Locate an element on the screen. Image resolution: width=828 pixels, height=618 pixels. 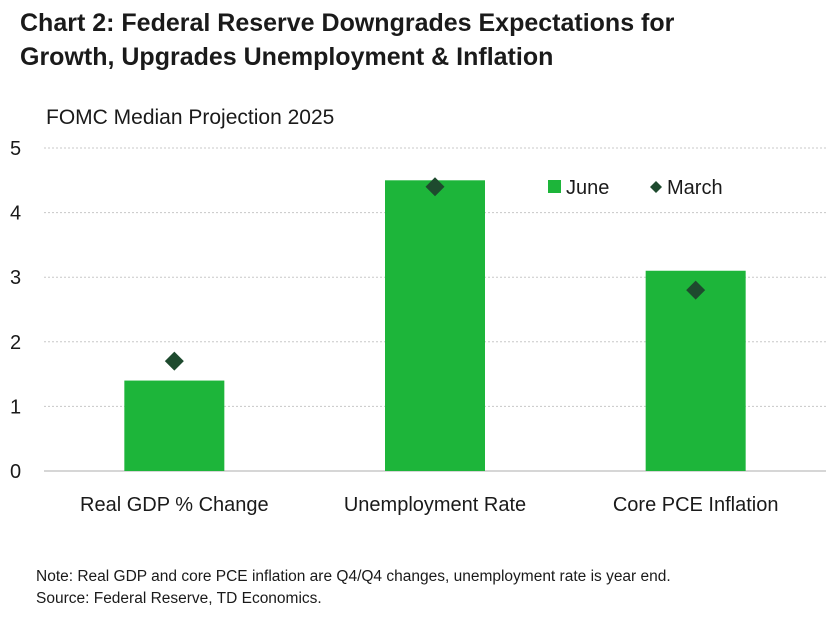
y-tick-label: 1 is located at coordinates (15, 407).